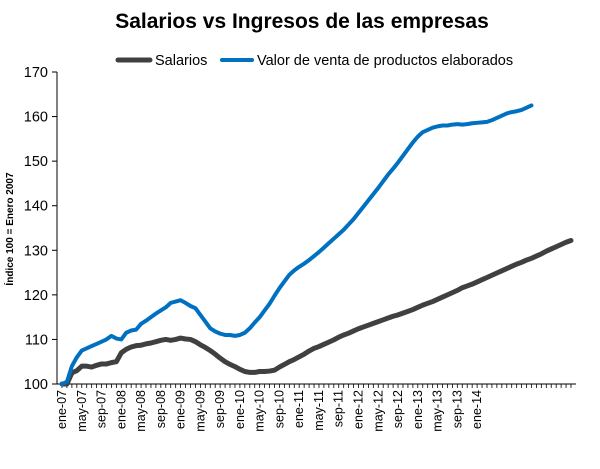  Describe the element at coordinates (378, 411) in the screenshot. I see `x-tick-label: may-12` at that location.